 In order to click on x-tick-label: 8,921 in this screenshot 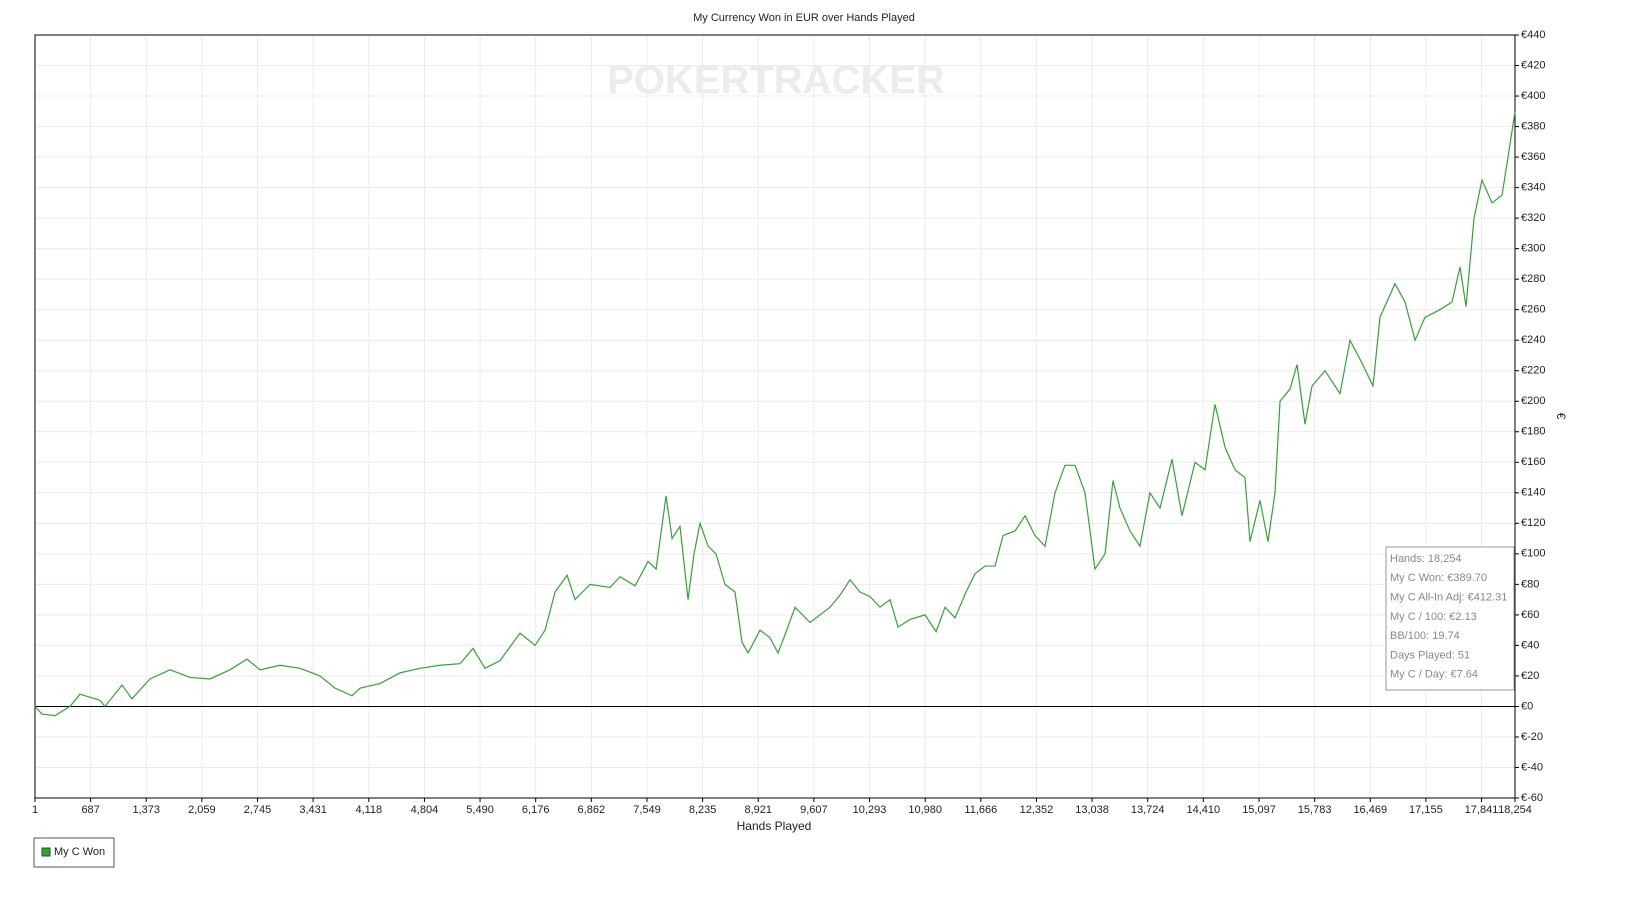, I will do `click(758, 810)`.